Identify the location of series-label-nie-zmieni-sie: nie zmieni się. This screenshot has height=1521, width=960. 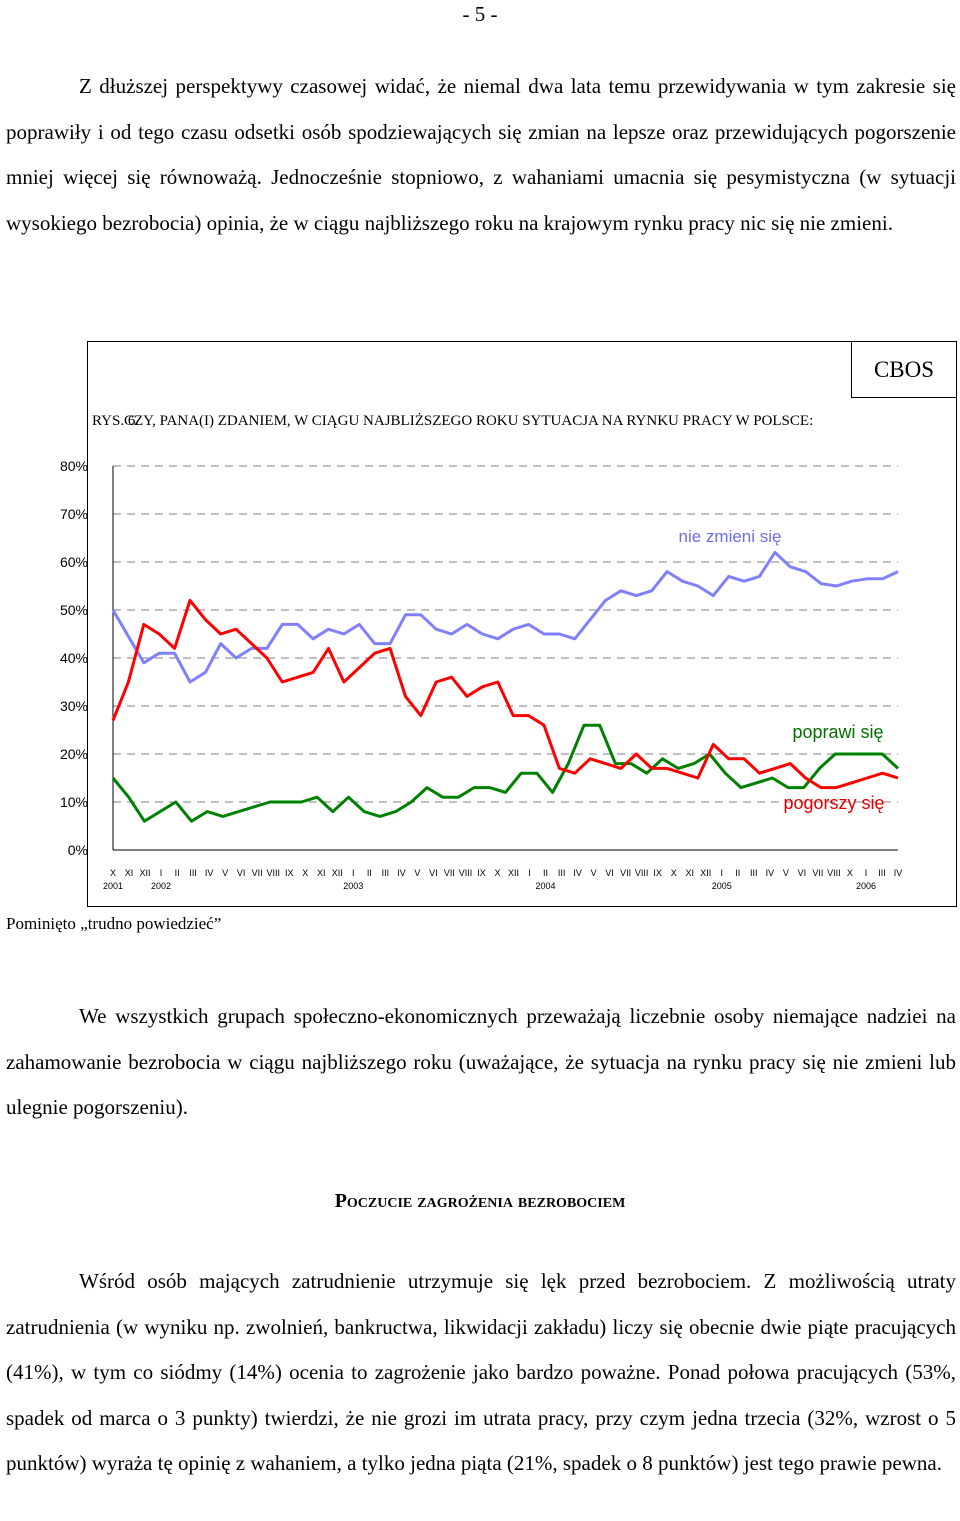
(730, 536).